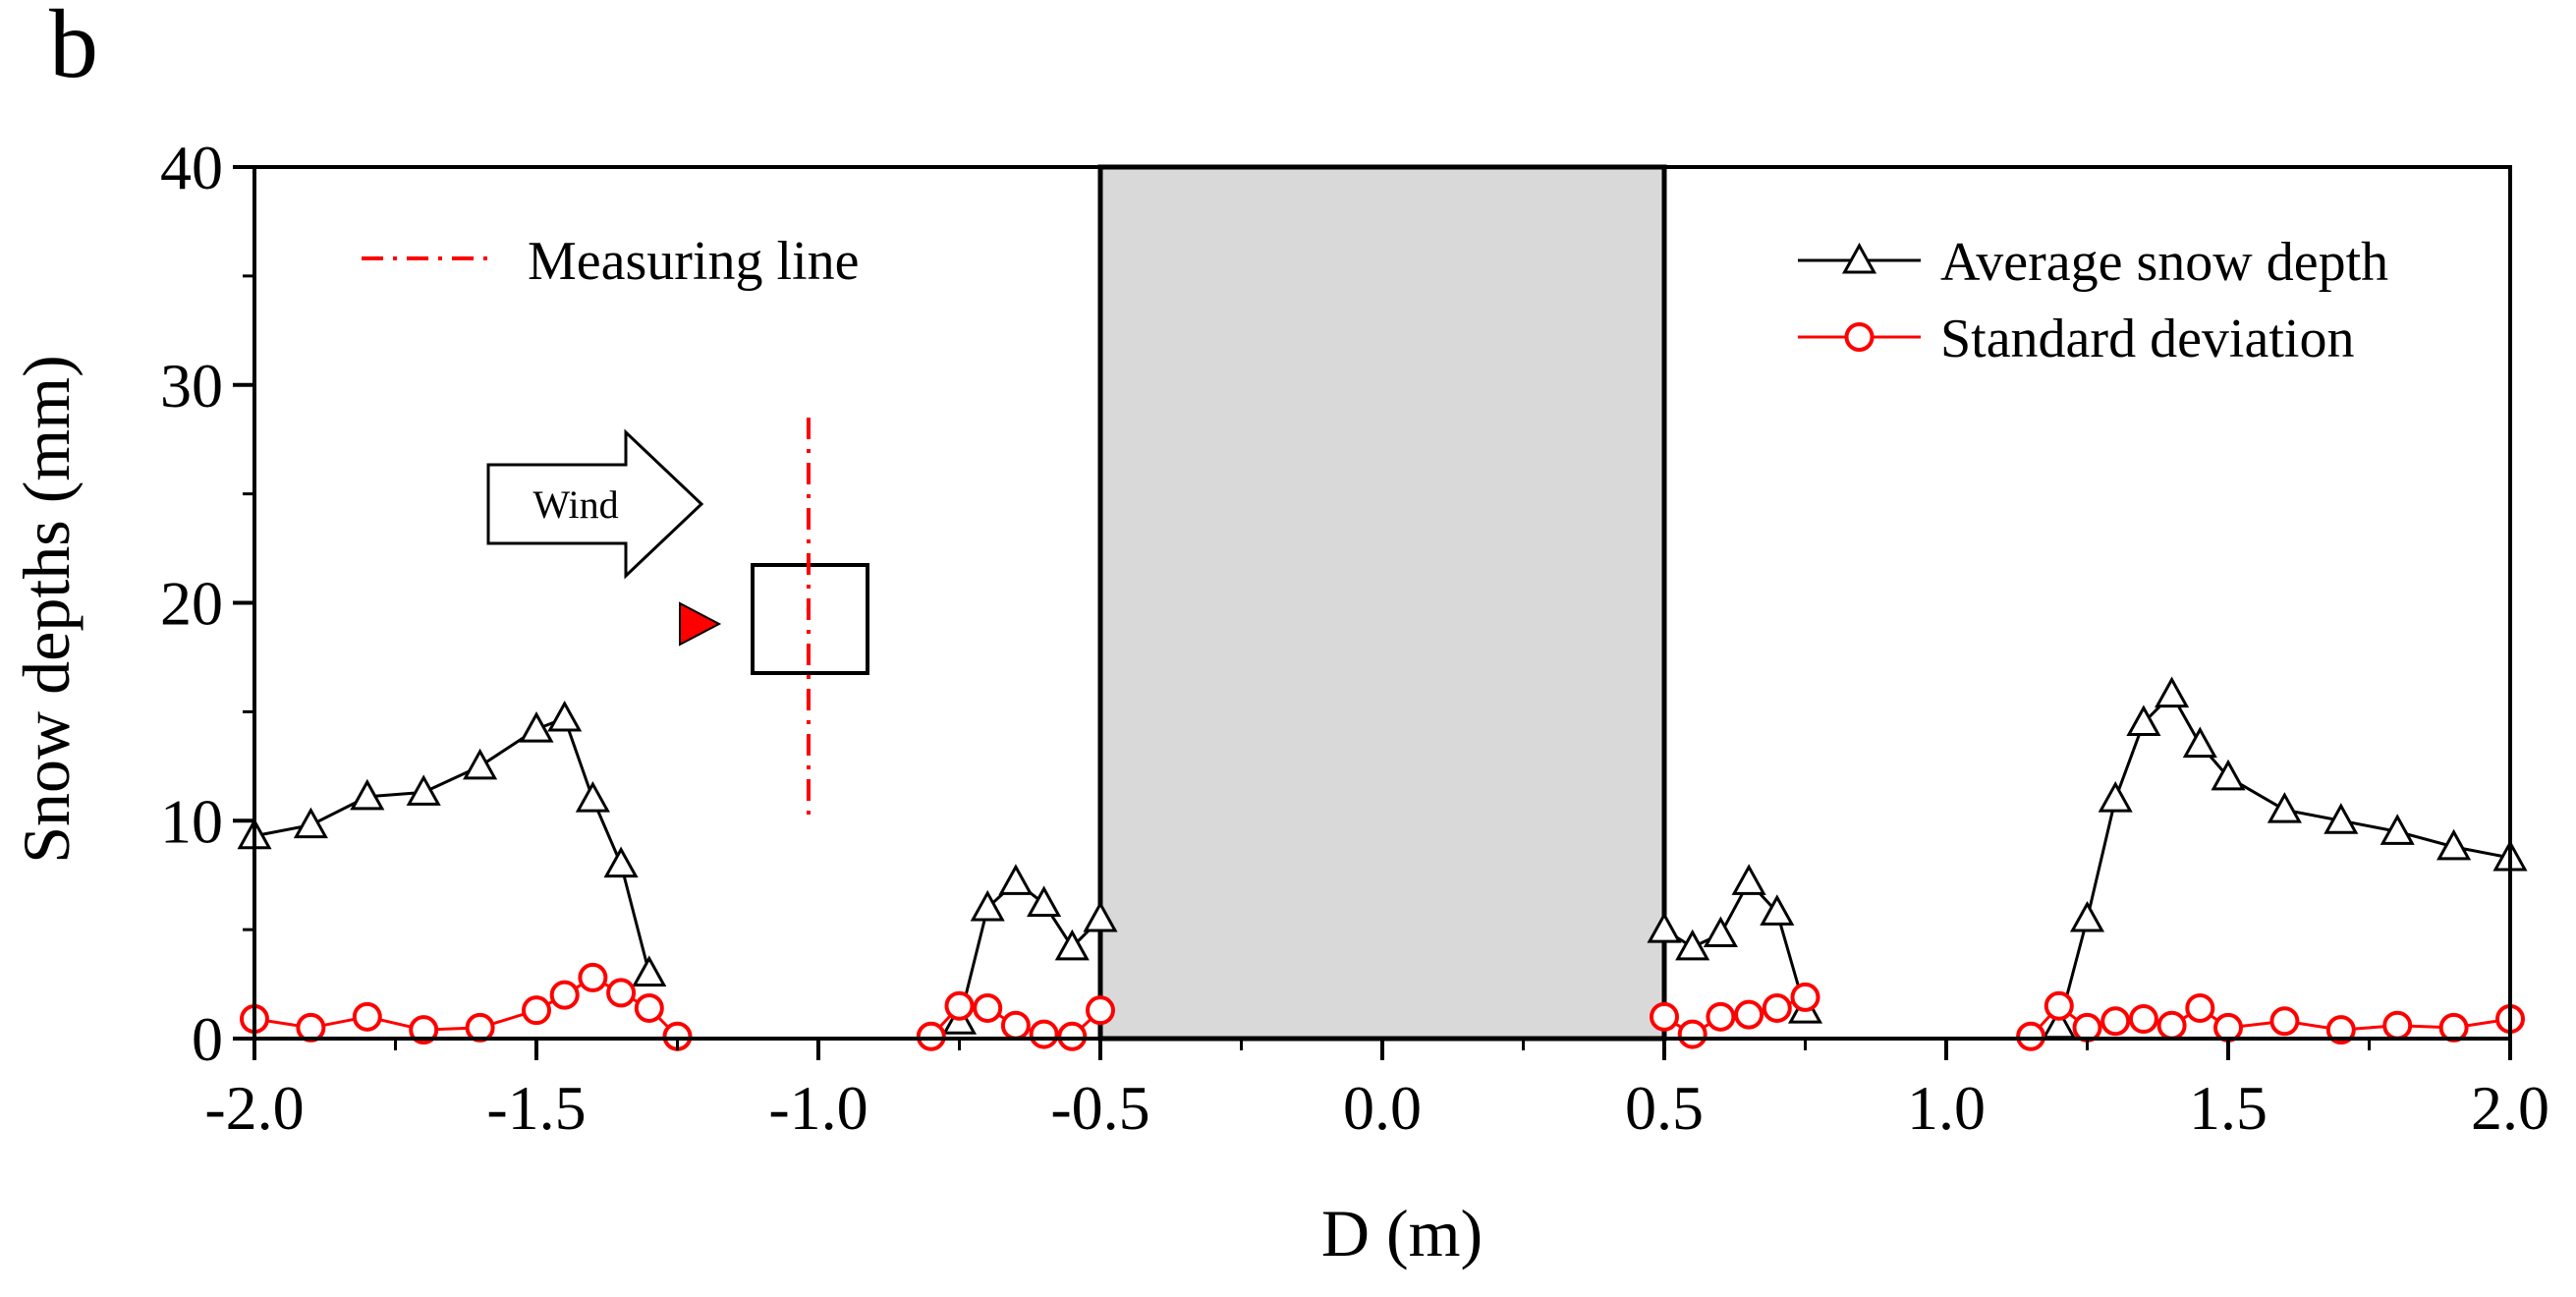  Describe the element at coordinates (575, 504) in the screenshot. I see `wind-arrow-label: Wind` at that location.